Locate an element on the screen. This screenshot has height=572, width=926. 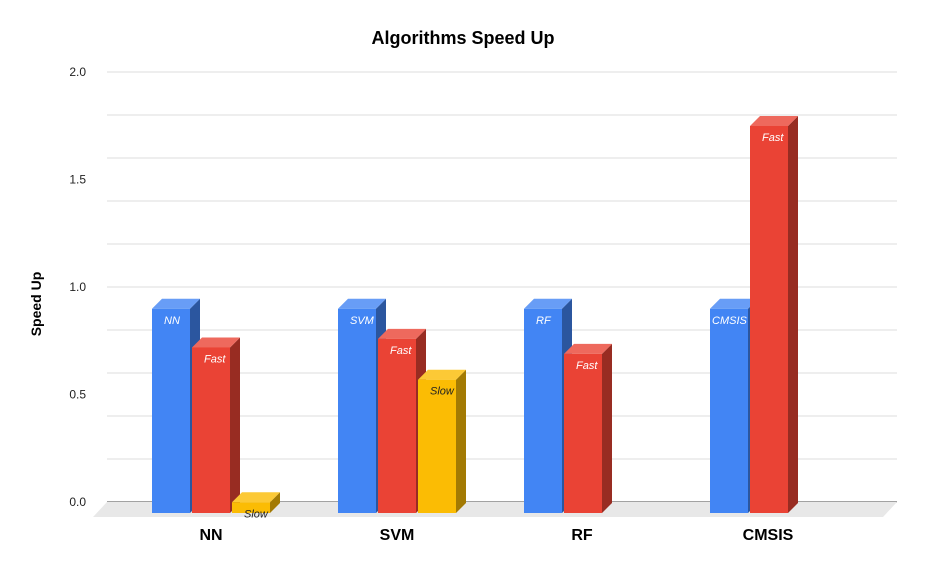
bar-group-cmsis: CMSIS Fast is located at coordinates (754, 314).